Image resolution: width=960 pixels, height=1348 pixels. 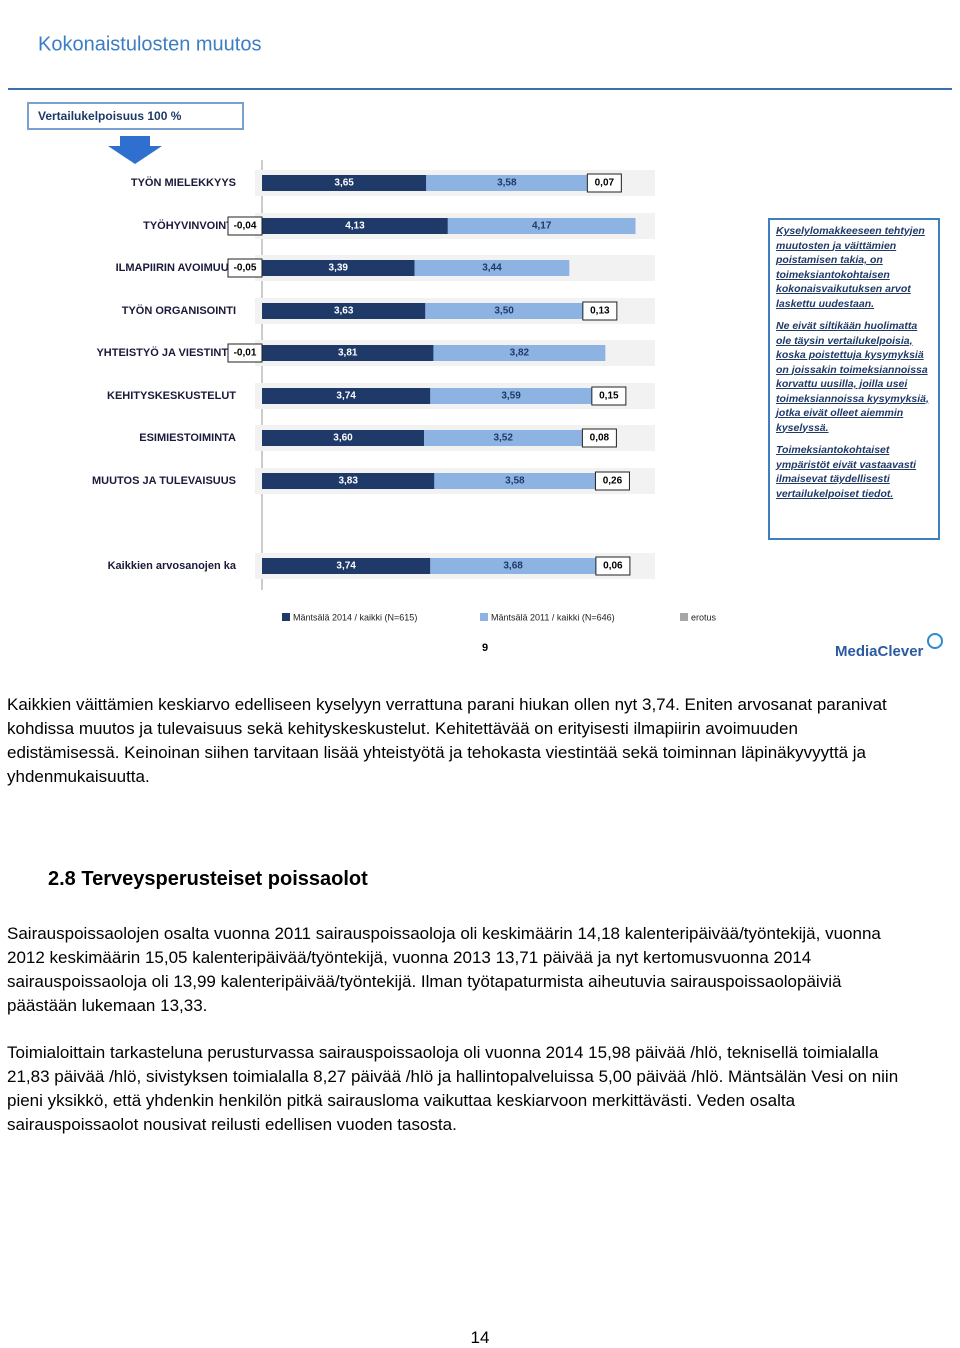 I want to click on diff-label: -0,04, so click(x=245, y=226).